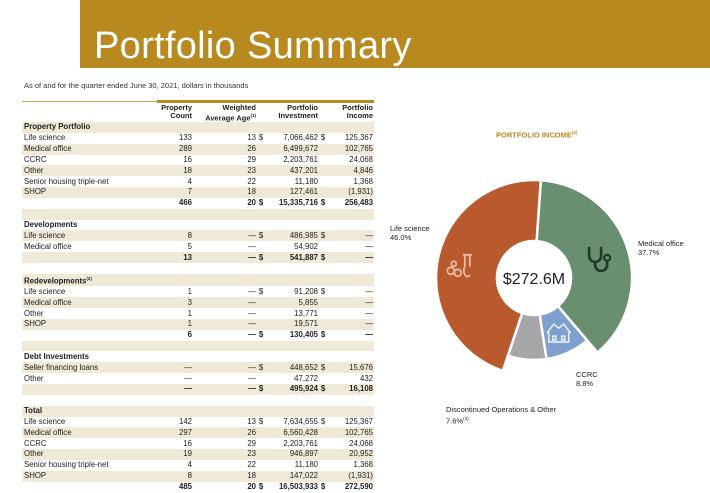 This screenshot has width=710, height=493. I want to click on weighted-age: 22, so click(251, 465).